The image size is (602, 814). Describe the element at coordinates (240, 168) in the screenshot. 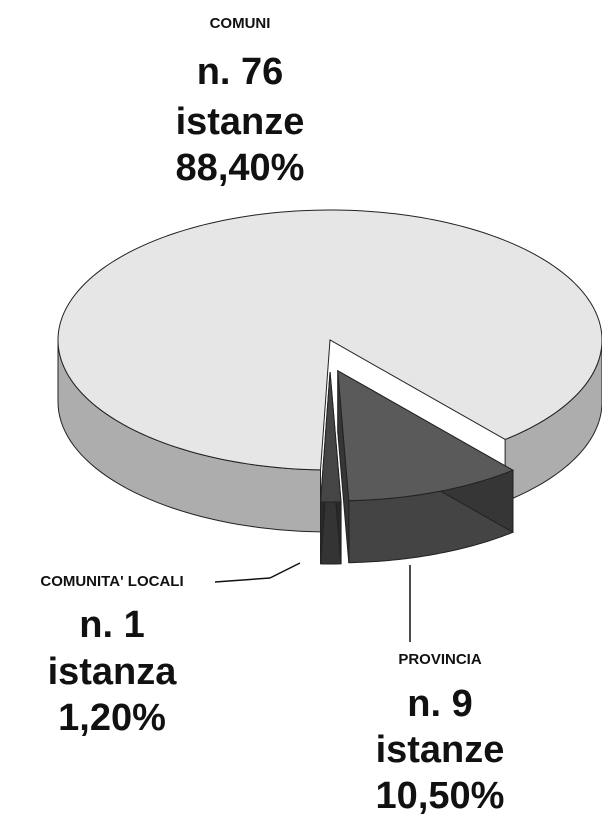

I see `value-label: 88,40%` at that location.